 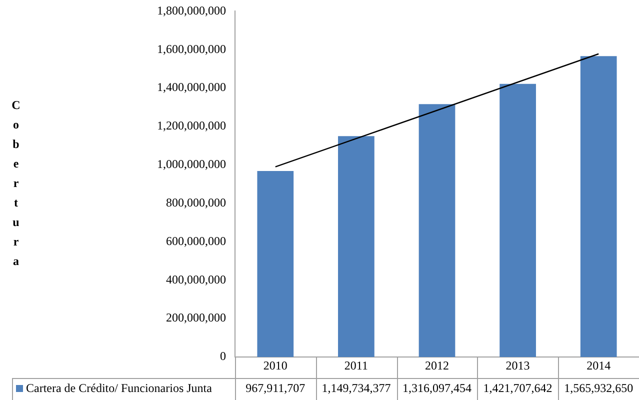 I want to click on data-label: 1,565,932,650, so click(x=599, y=388).